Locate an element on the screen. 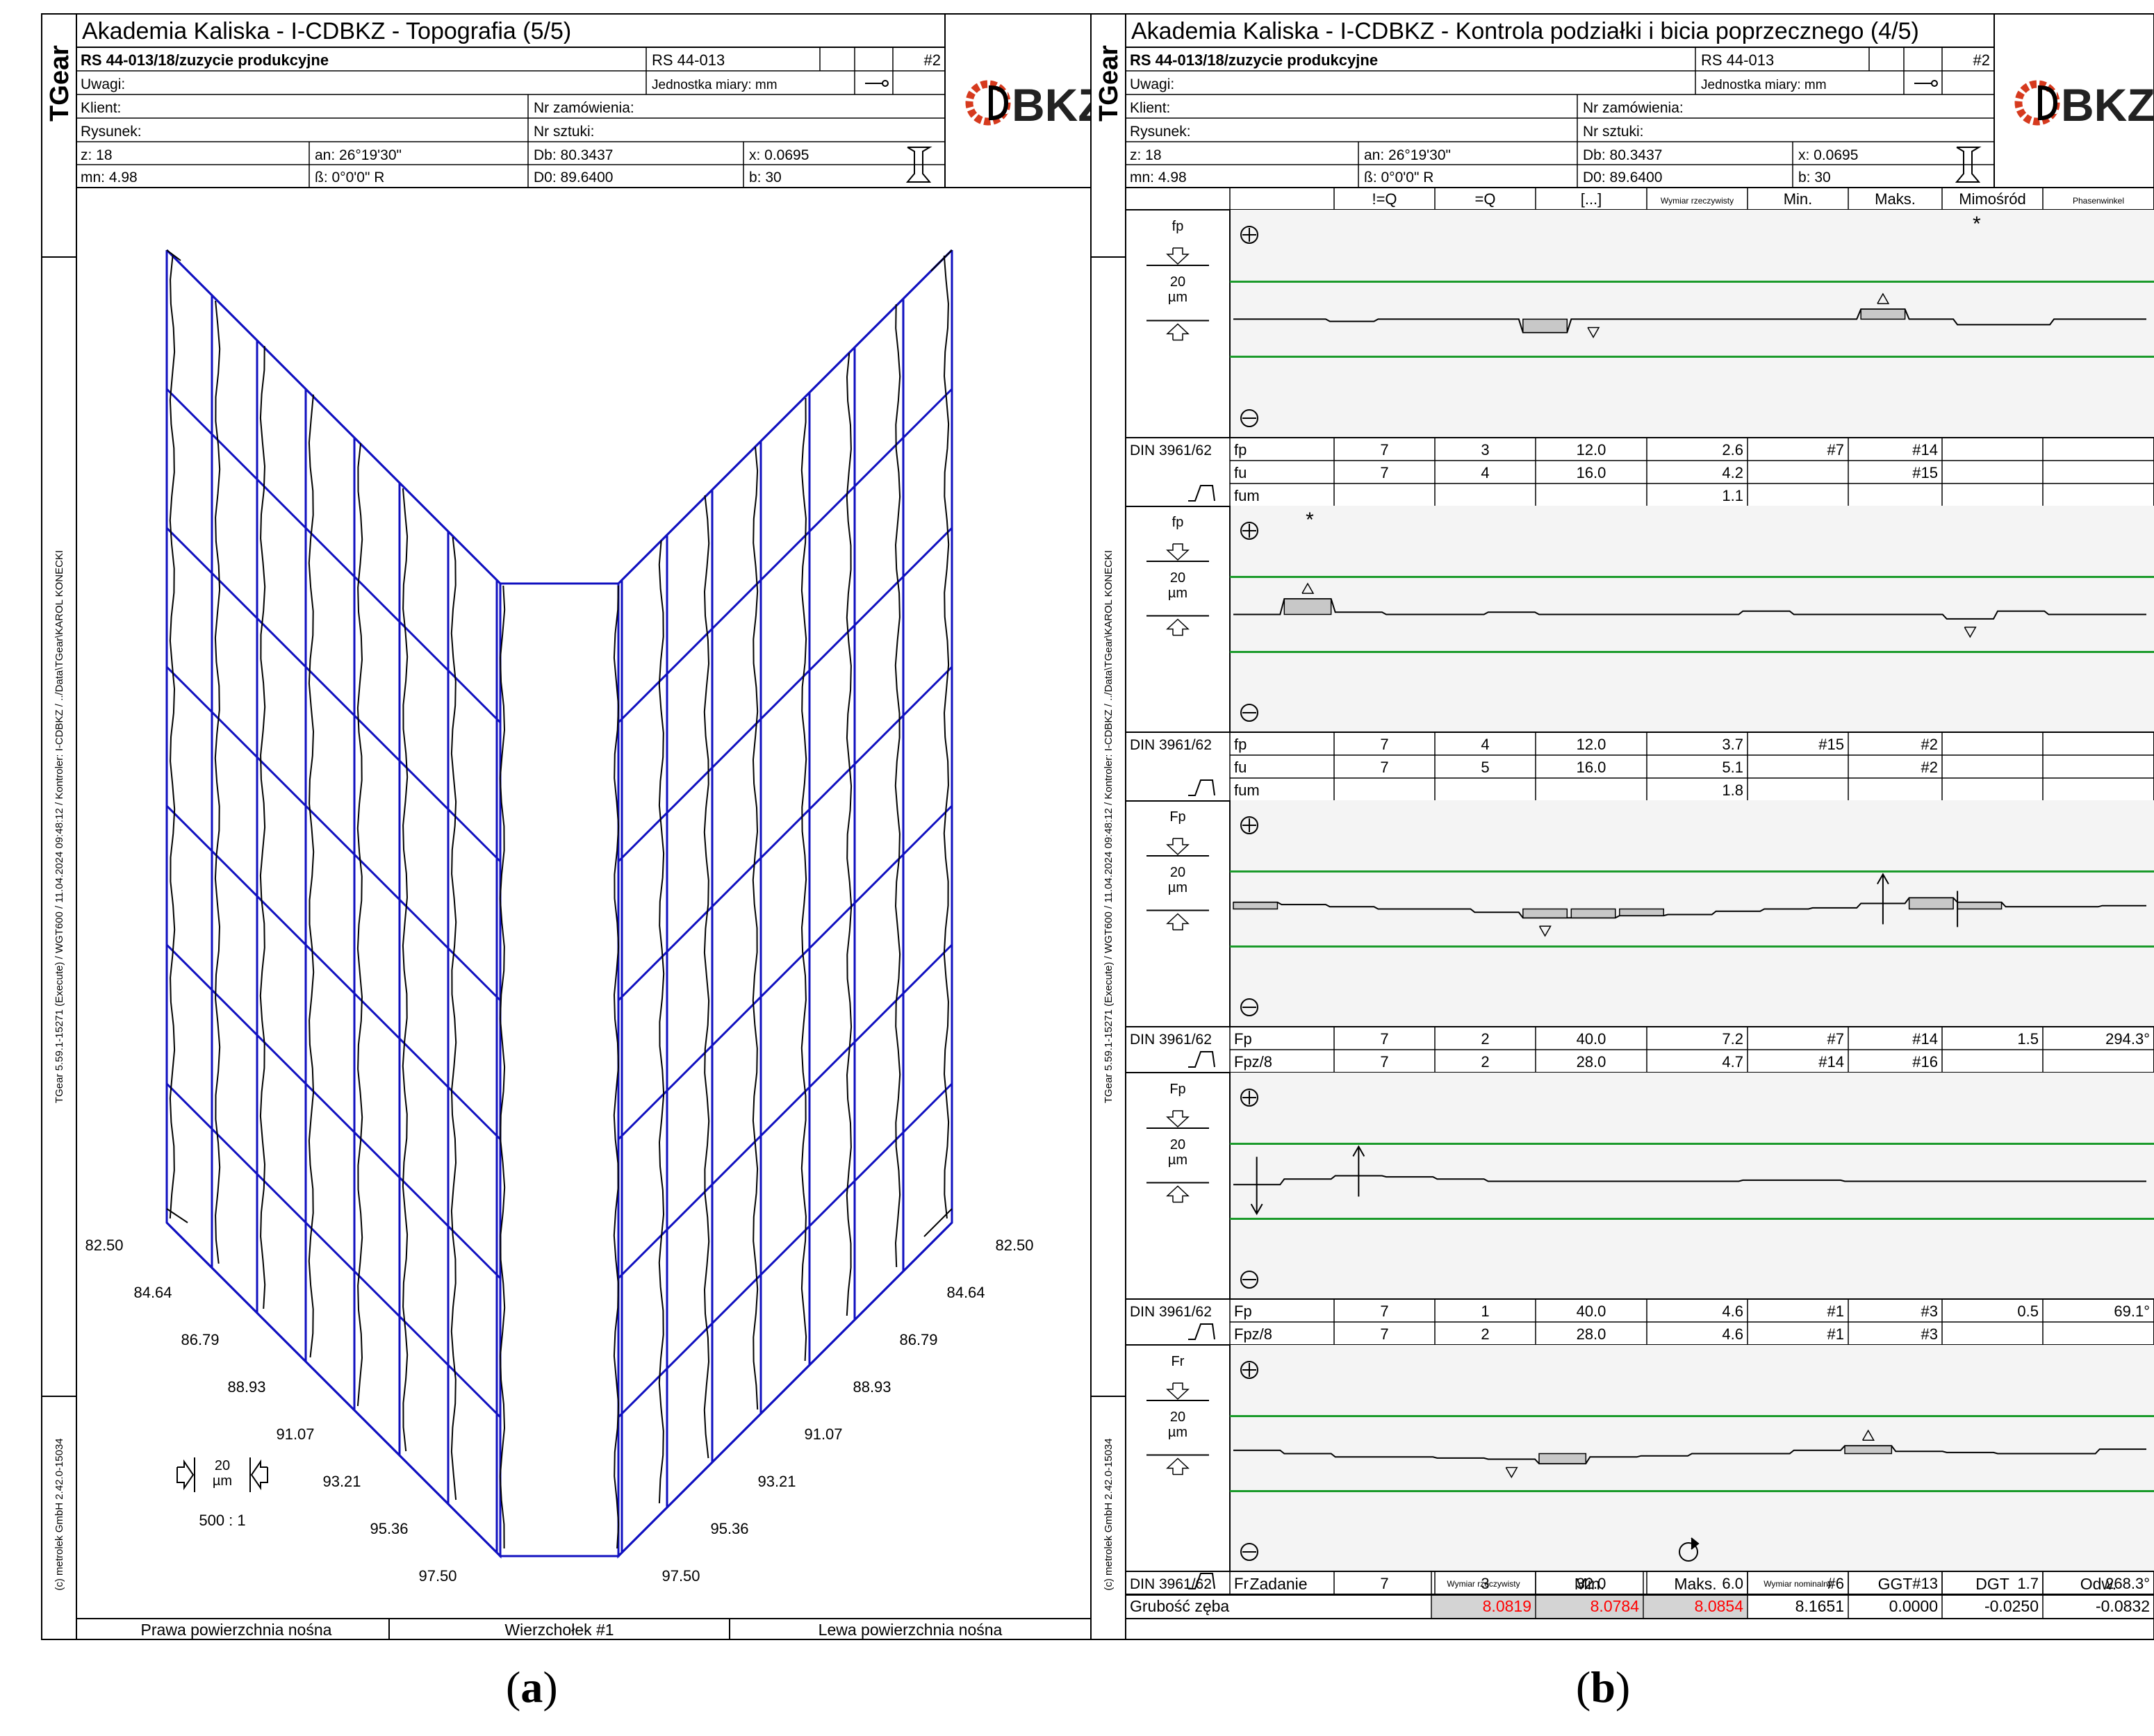  right-flank-profile-trace is located at coordinates (172, 737).